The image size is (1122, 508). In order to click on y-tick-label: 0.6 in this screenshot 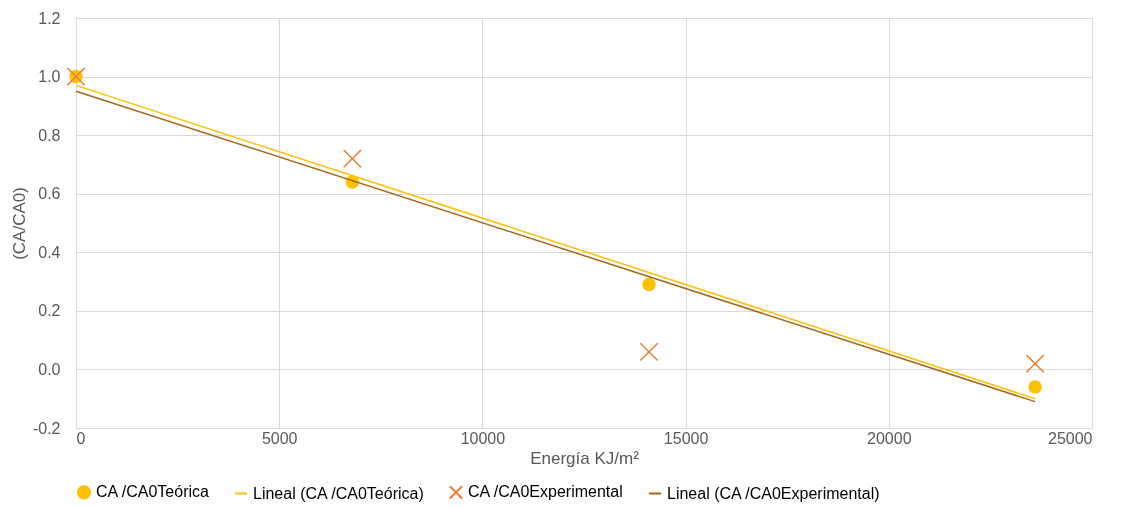, I will do `click(49, 194)`.